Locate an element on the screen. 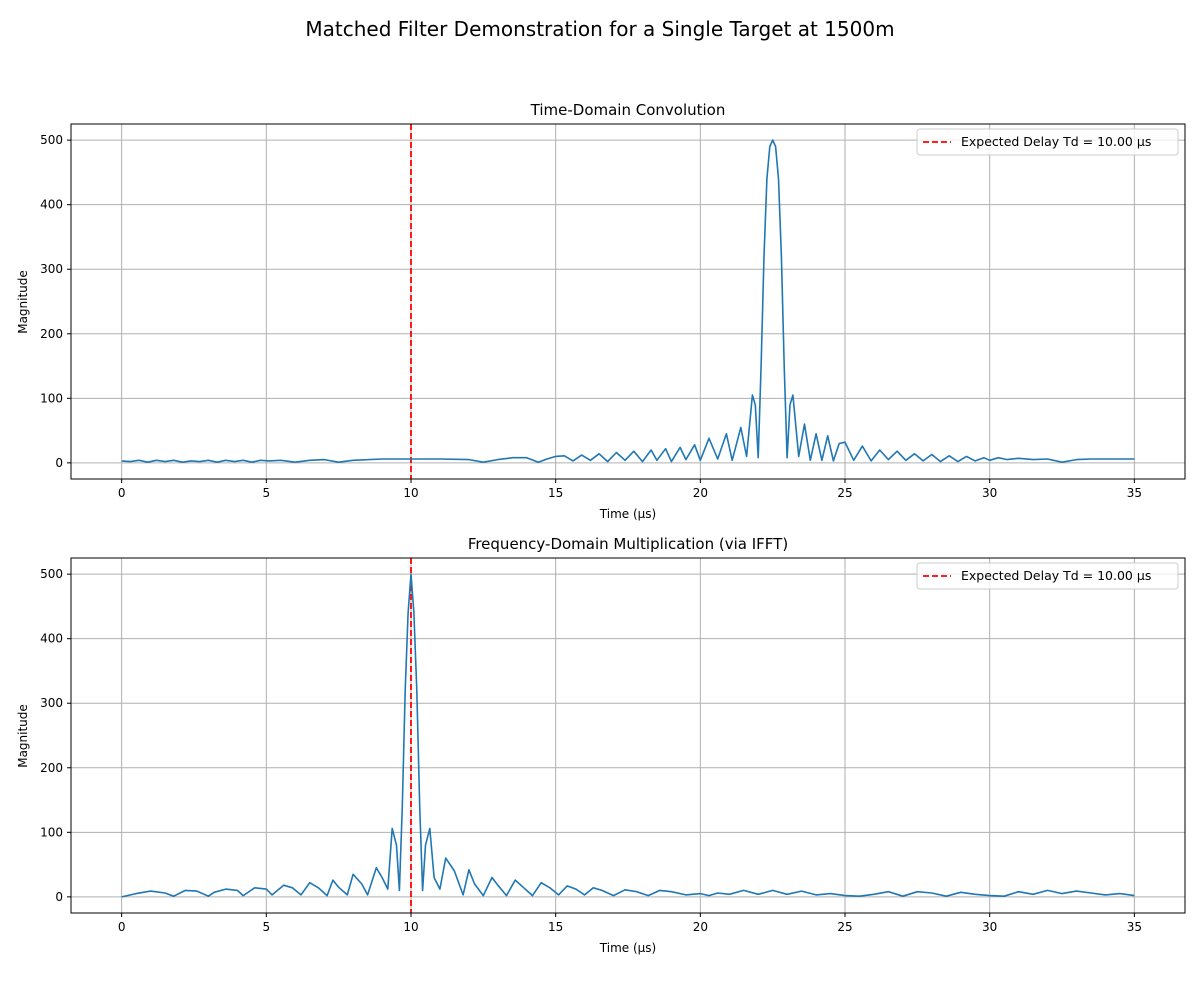 The image size is (1200, 1000). plot-title: Time-Domain Convolution is located at coordinates (628, 110).